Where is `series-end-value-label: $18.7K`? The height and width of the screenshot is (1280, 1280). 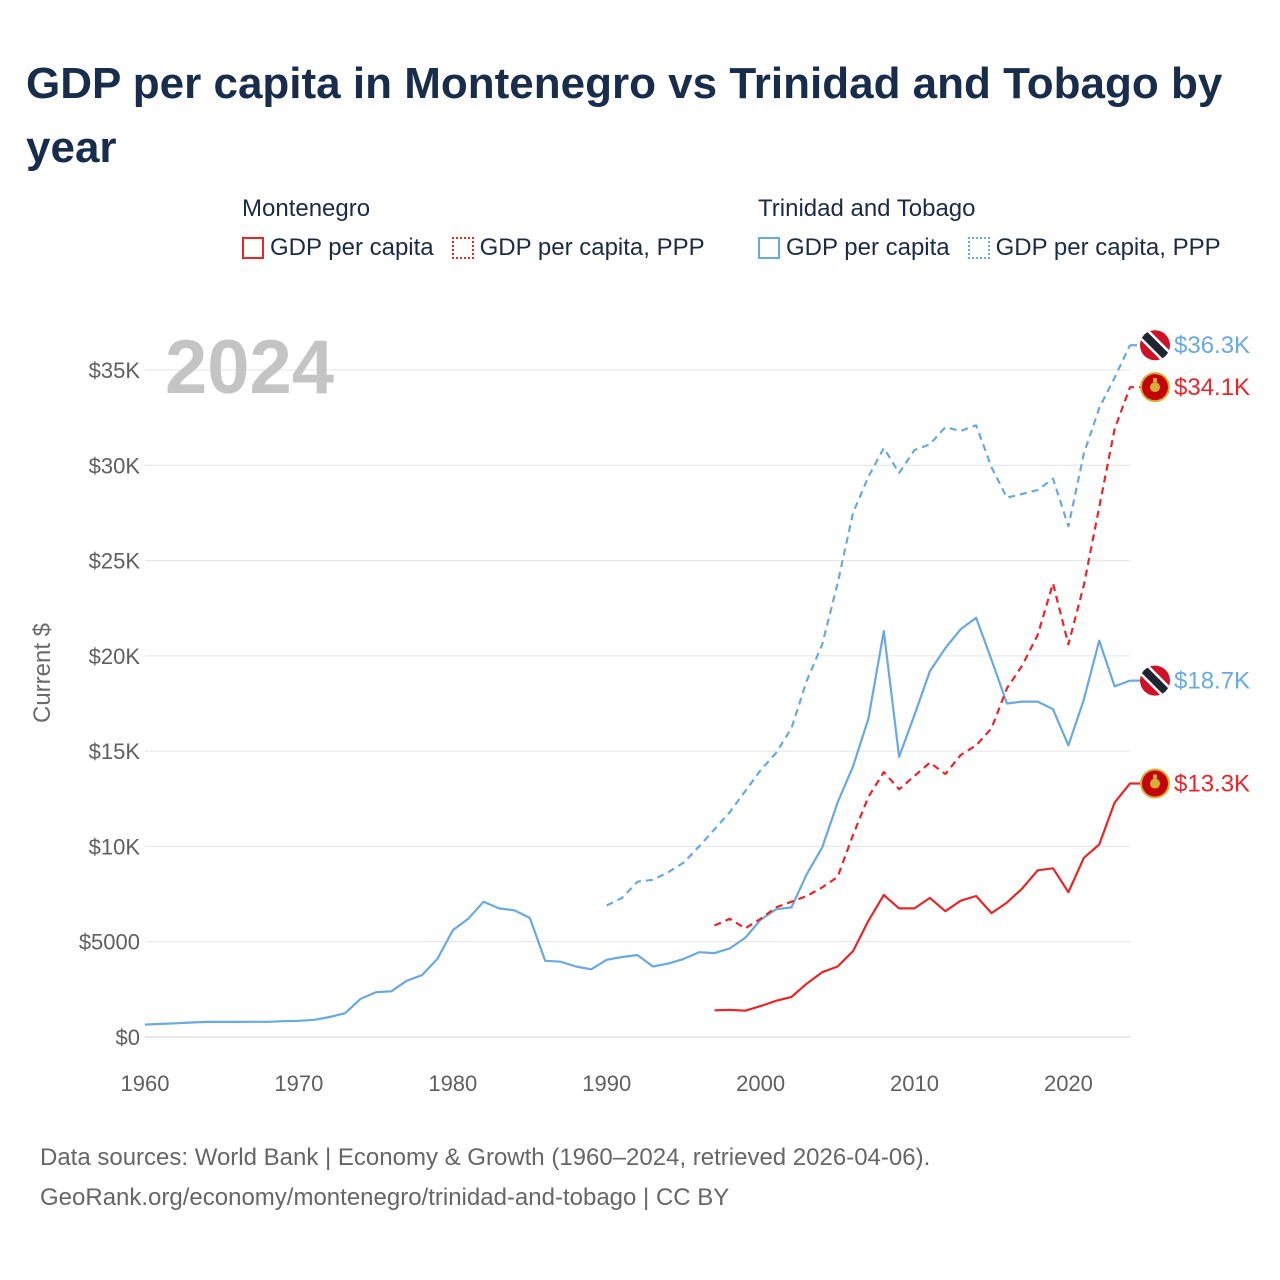
series-end-value-label: $18.7K is located at coordinates (1212, 681).